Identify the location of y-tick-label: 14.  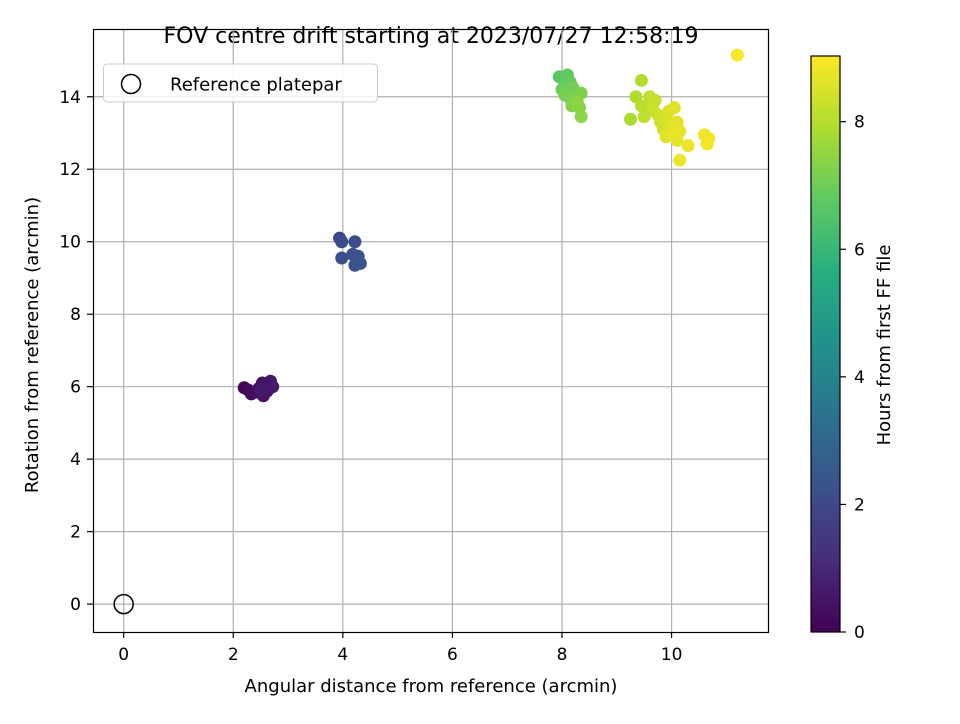
(70, 98).